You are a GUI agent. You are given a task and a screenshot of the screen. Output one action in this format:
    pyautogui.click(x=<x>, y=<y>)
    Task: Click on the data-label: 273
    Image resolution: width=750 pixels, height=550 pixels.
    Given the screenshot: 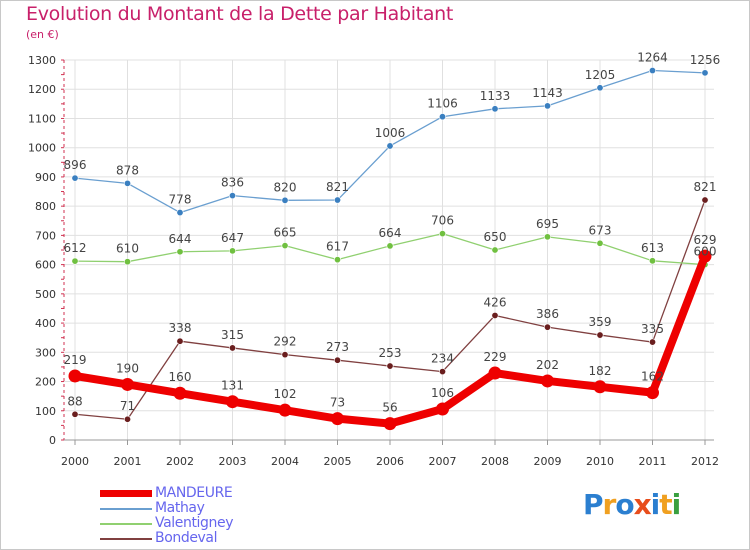 What is the action you would take?
    pyautogui.click(x=337, y=347)
    